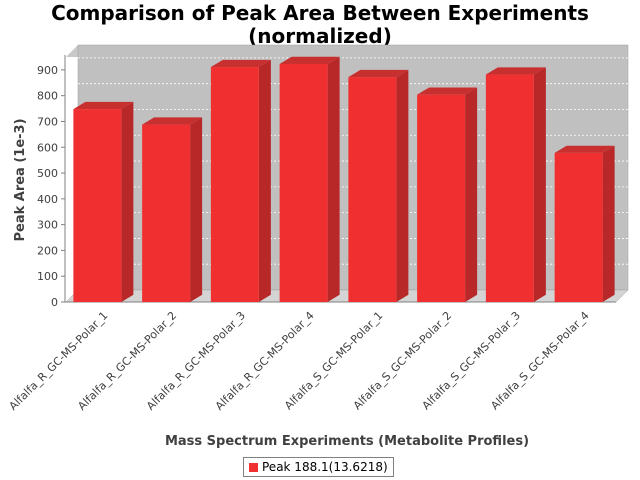  I want to click on y-tick-label: 500, so click(47, 173).